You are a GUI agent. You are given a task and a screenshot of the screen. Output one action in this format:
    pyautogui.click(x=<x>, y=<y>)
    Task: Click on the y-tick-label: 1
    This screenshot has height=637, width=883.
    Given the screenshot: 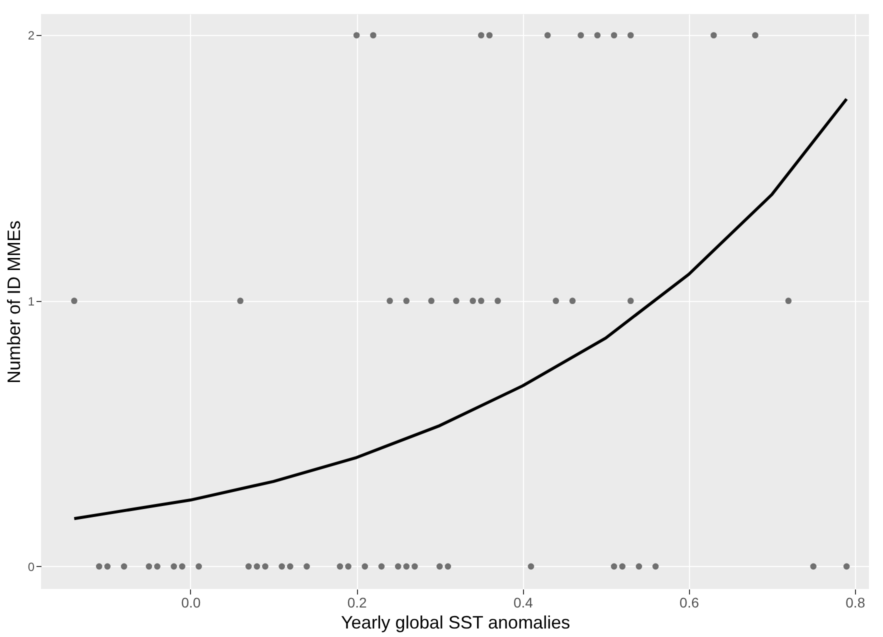 What is the action you would take?
    pyautogui.click(x=31, y=301)
    